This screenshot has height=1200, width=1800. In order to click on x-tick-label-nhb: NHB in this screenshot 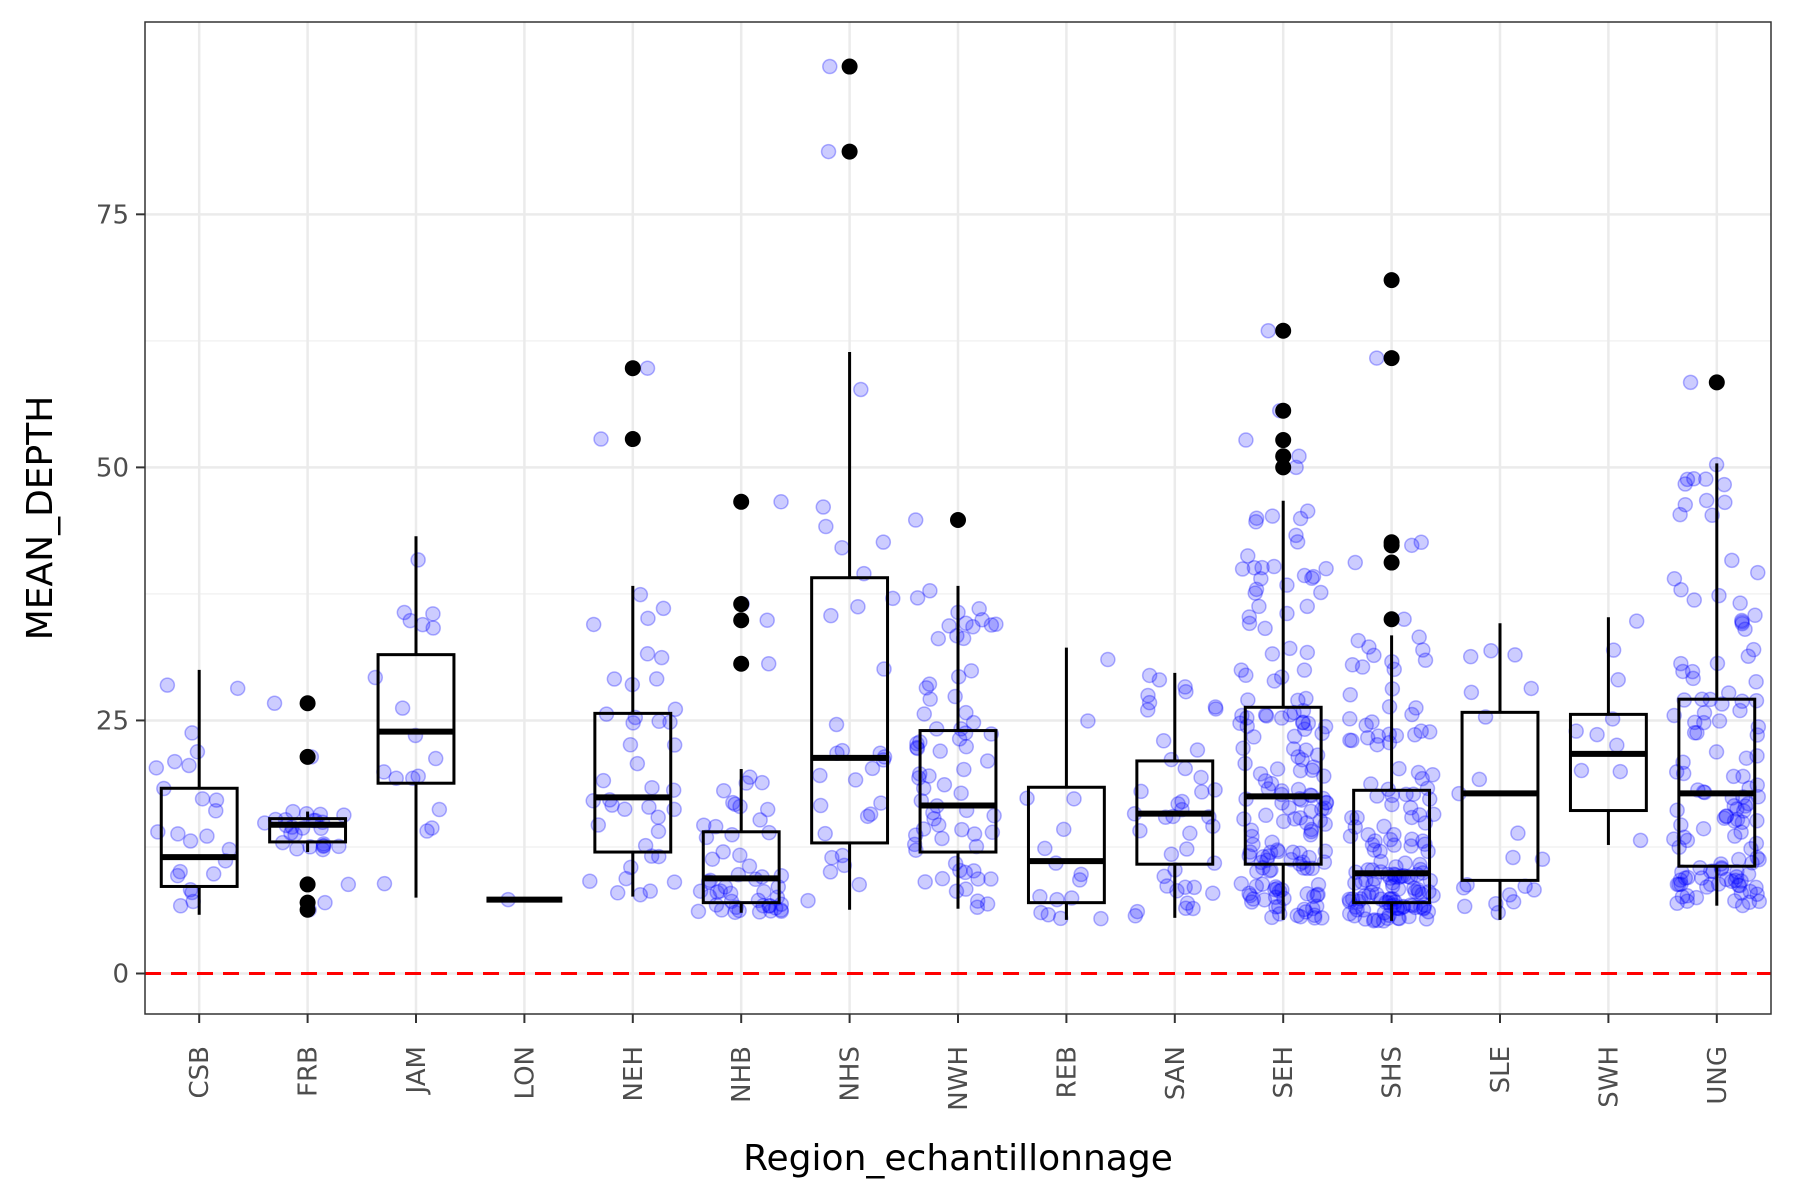, I will do `click(742, 1074)`.